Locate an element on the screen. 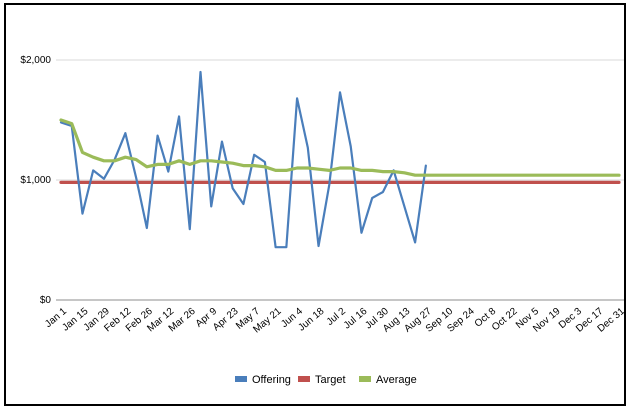 Image resolution: width=634 pixels, height=411 pixels. y-tick-label: $2,000 is located at coordinates (35, 60).